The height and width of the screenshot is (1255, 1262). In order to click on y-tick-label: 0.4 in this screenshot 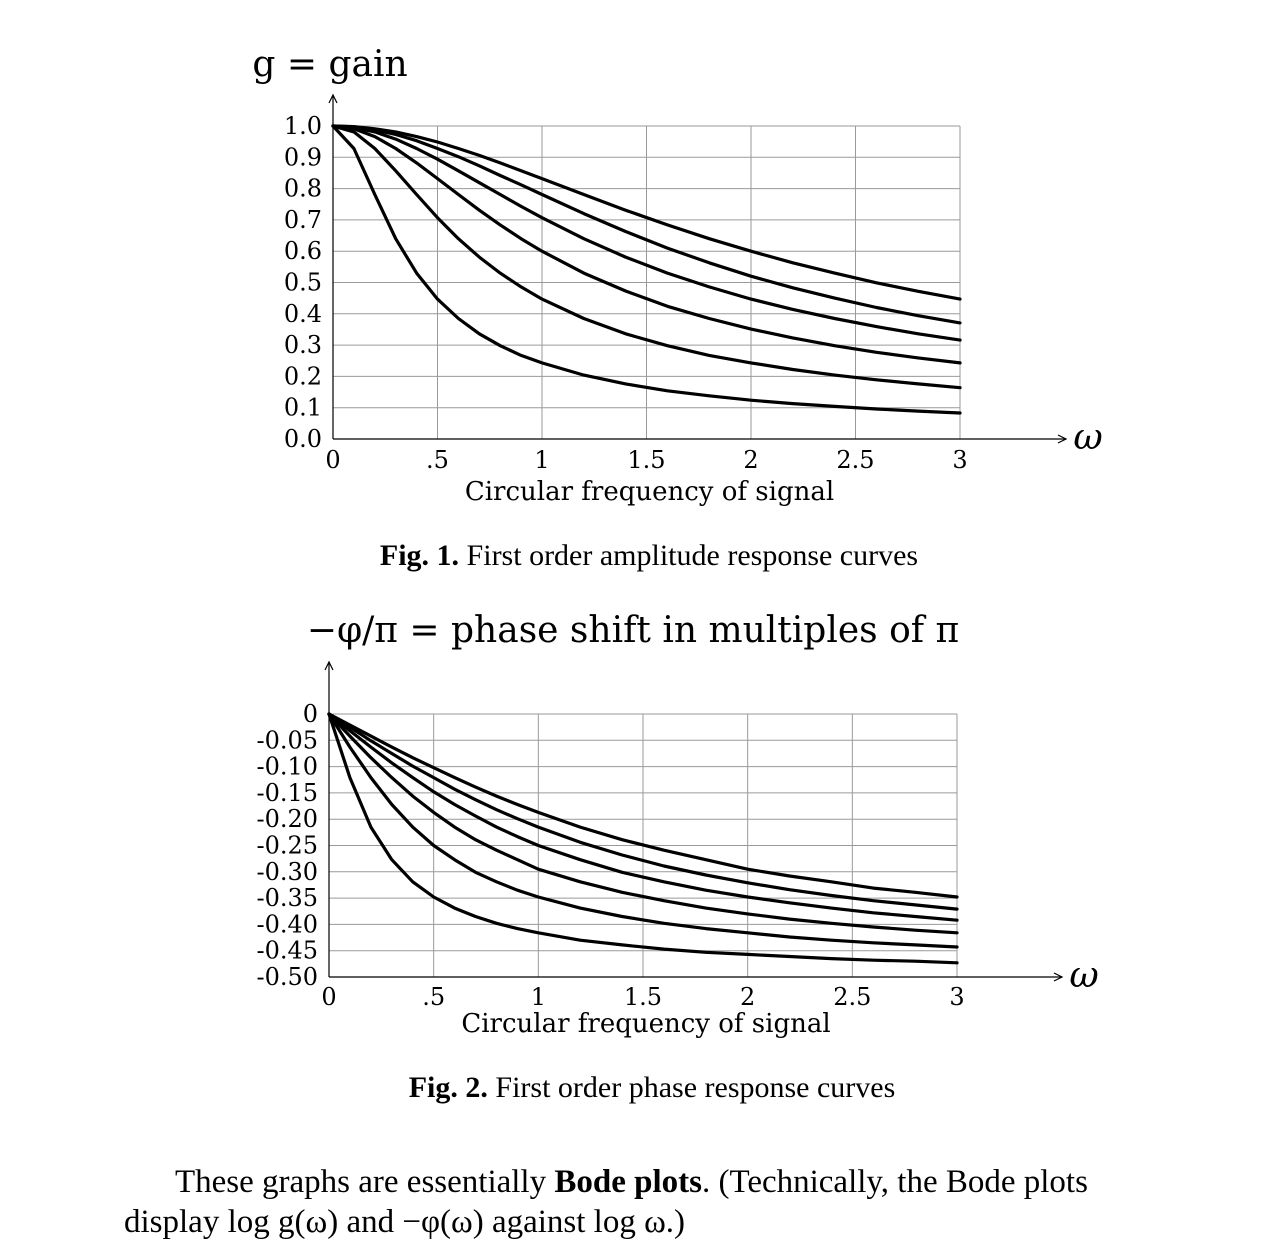, I will do `click(303, 314)`.